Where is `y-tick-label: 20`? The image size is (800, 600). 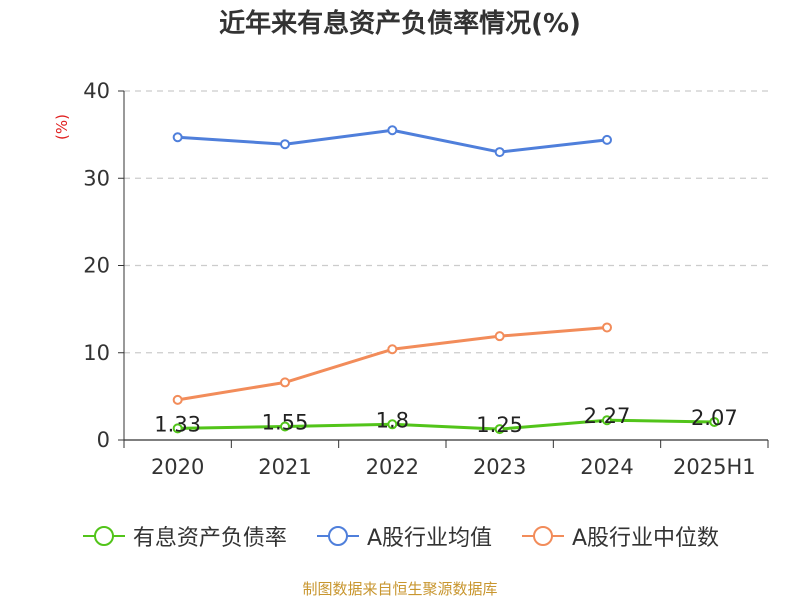
y-tick-label: 20 is located at coordinates (96, 266).